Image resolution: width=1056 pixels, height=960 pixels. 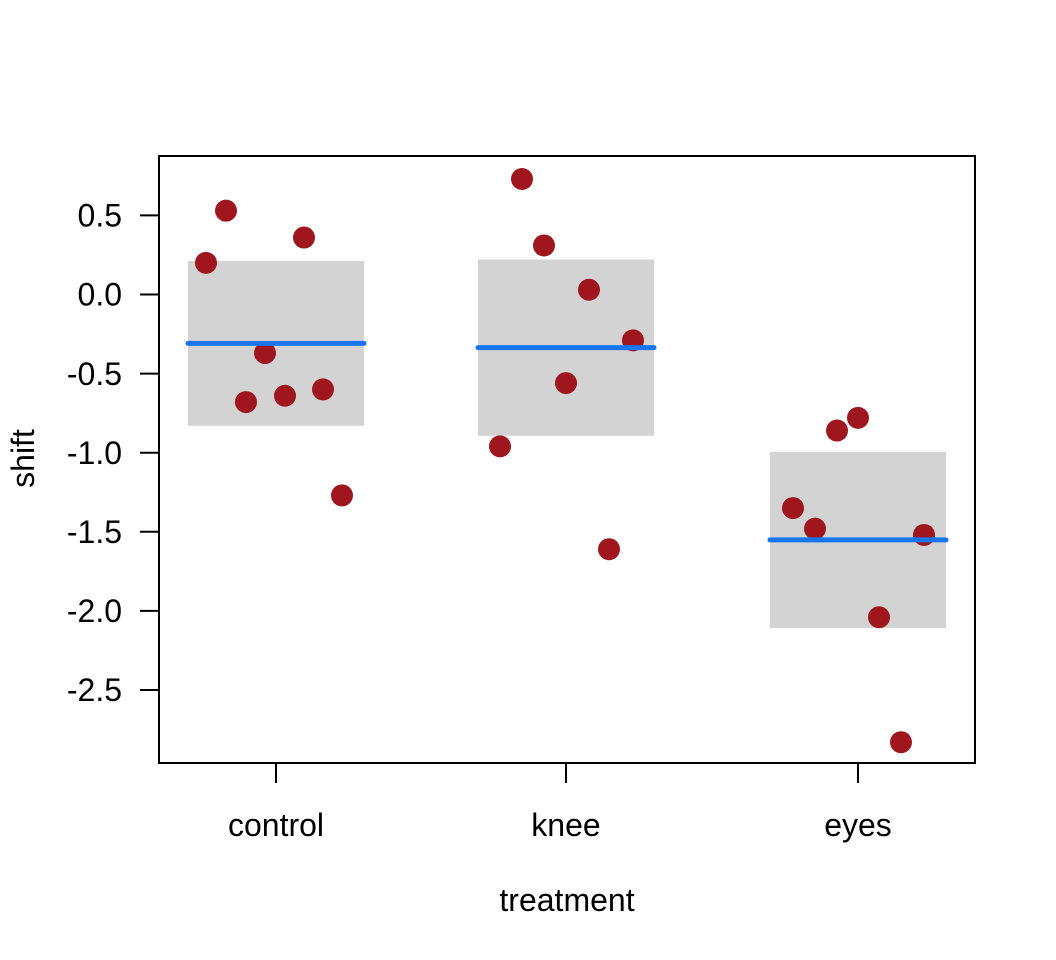 I want to click on y-axis-title: shift, so click(x=23, y=458).